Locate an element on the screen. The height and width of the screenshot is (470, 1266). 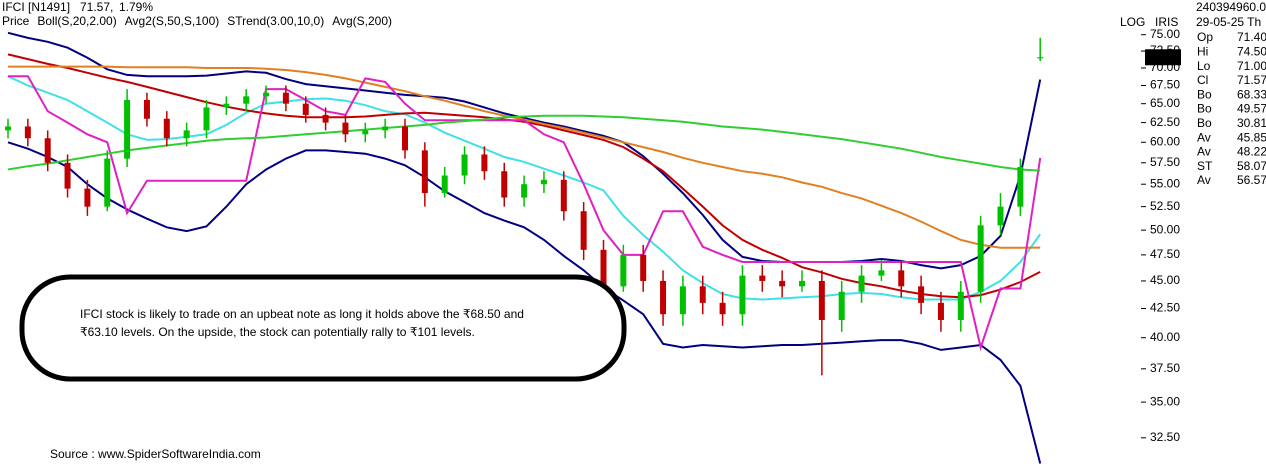
change: 1.79% is located at coordinates (136, 7).